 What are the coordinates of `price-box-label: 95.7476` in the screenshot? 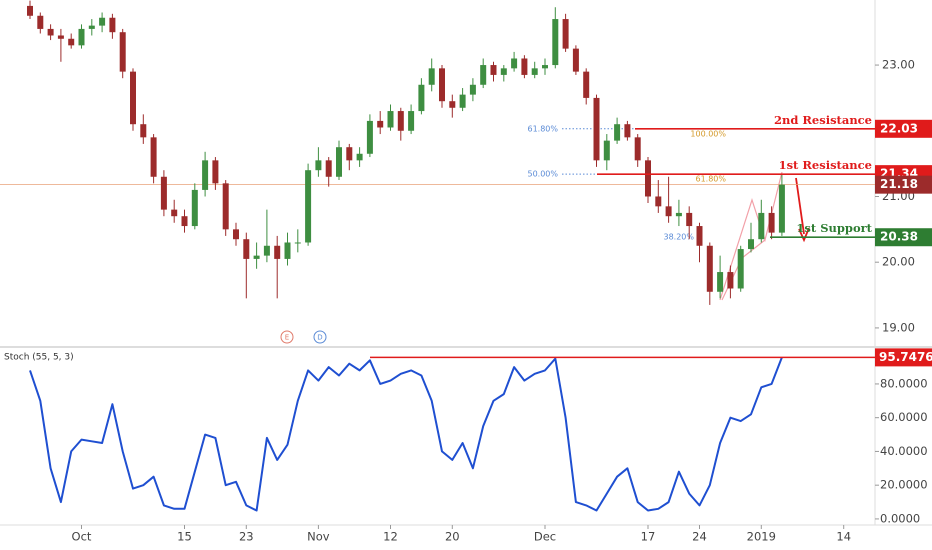 It's located at (905, 357).